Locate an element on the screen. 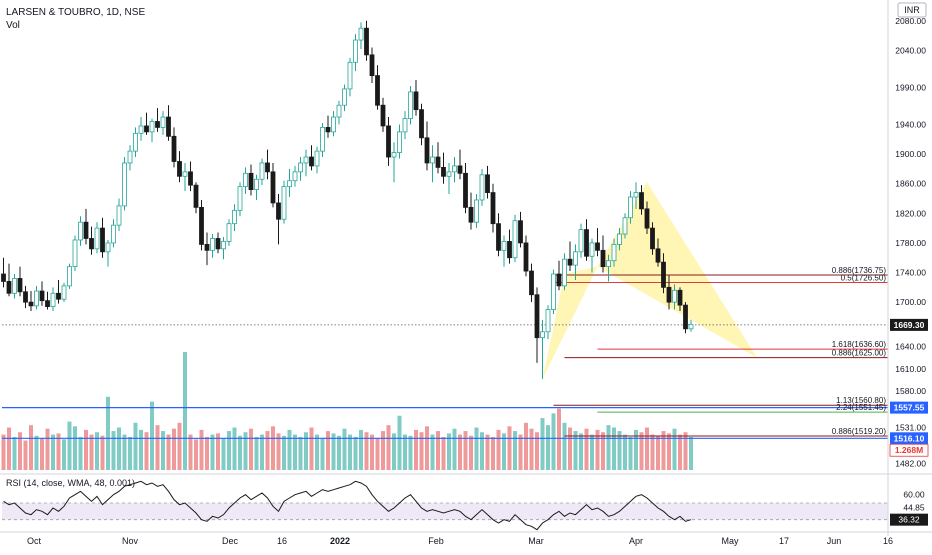 This screenshot has height=555, width=932. time-tick-label: 2022 is located at coordinates (340, 541).